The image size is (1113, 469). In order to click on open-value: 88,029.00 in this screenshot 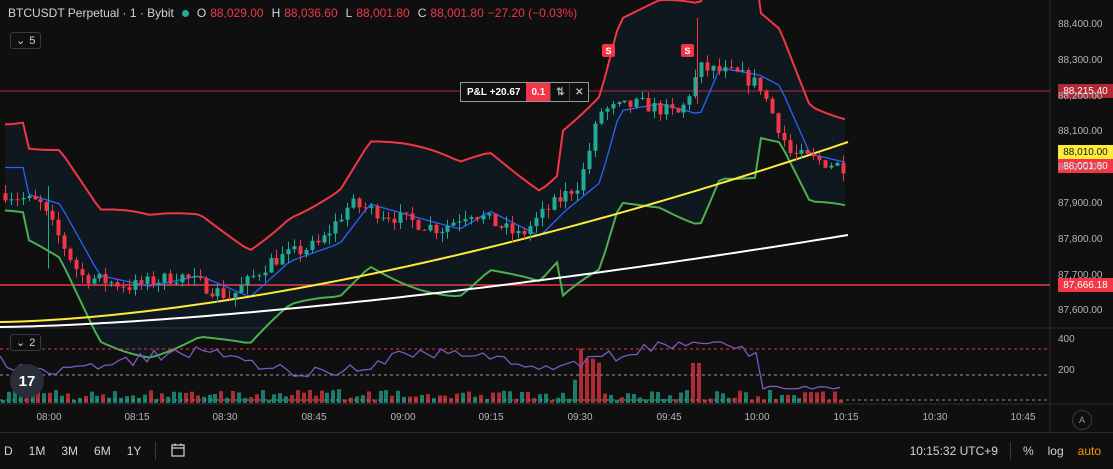, I will do `click(237, 13)`.